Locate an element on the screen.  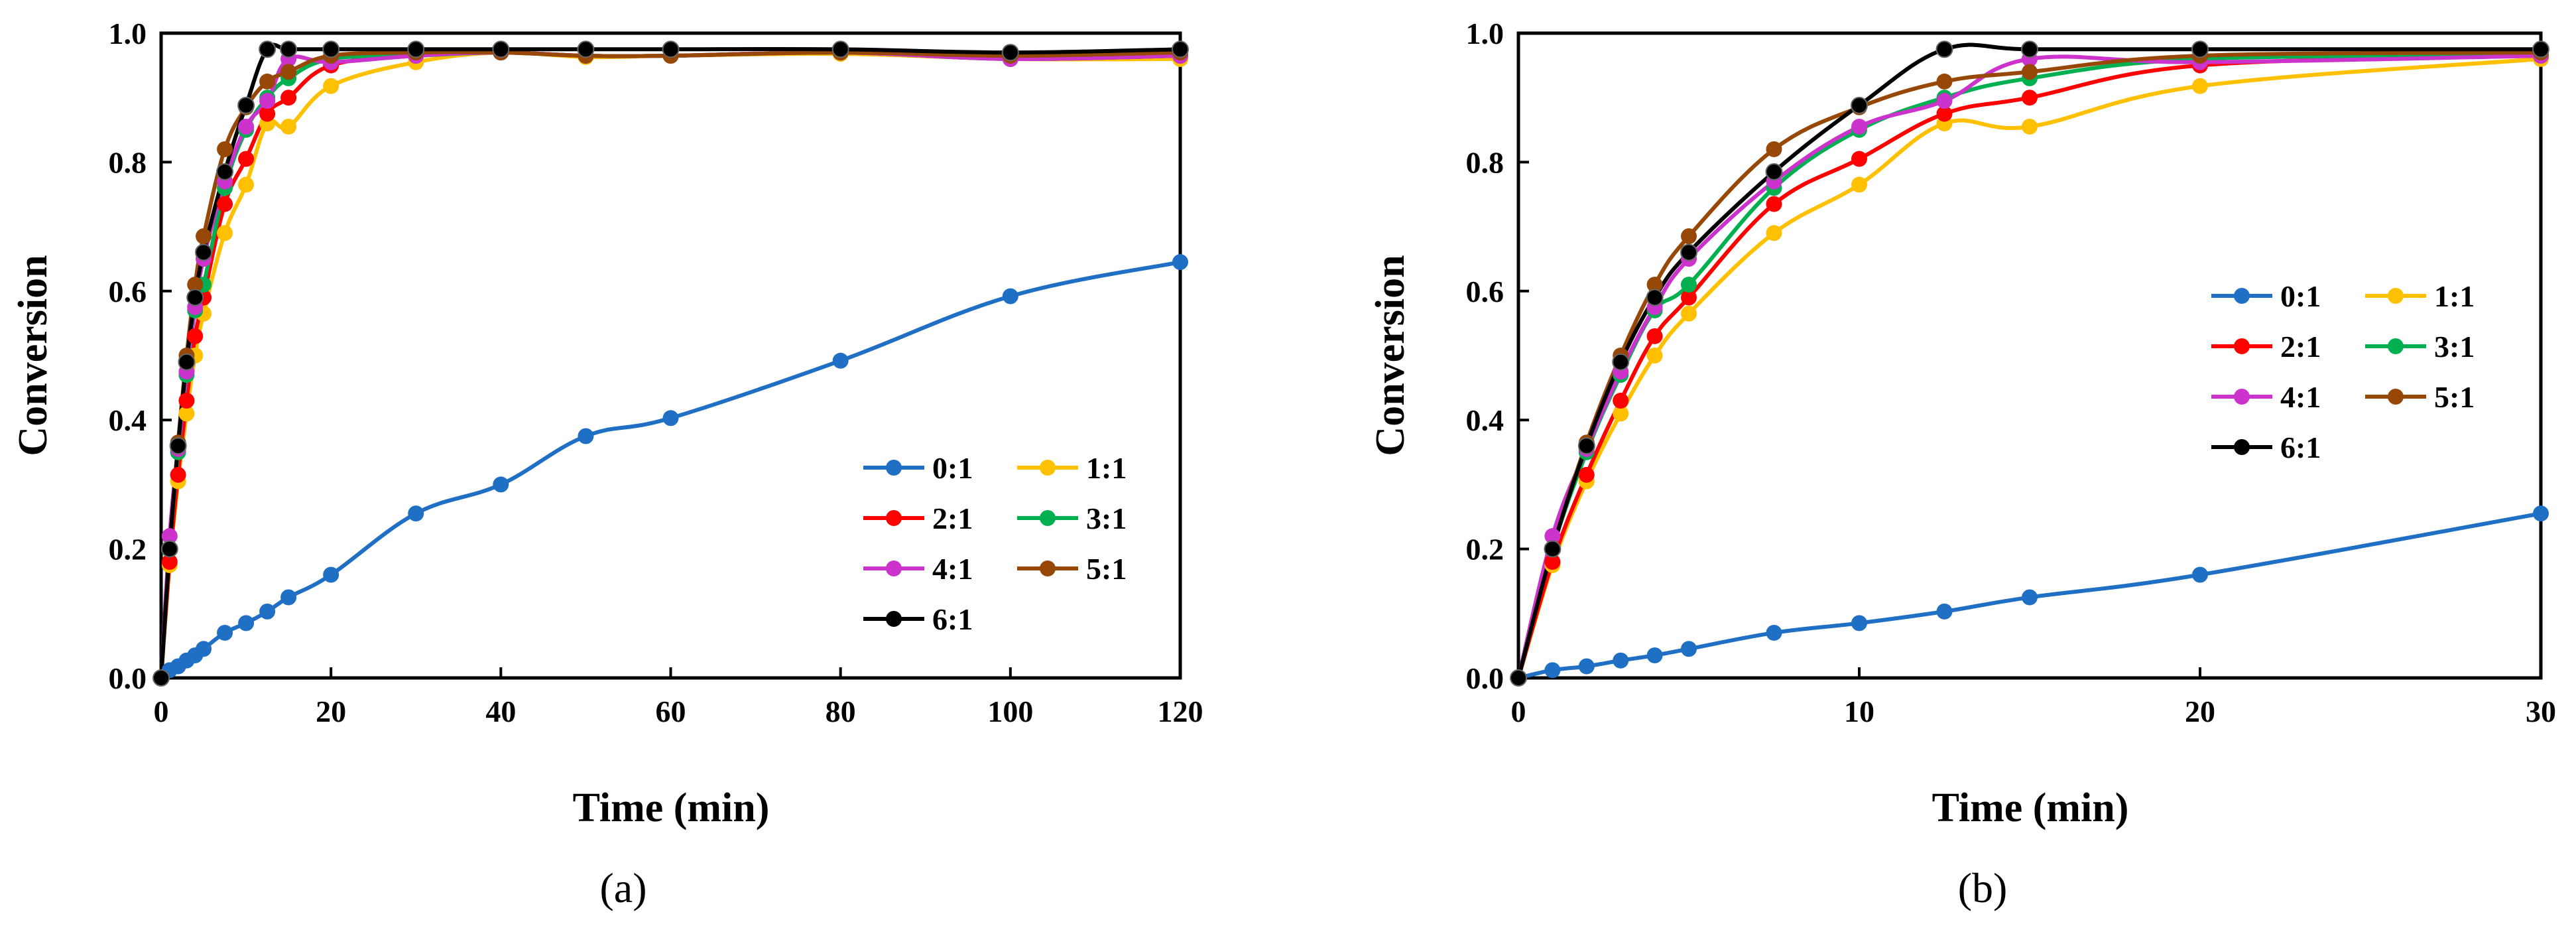
y-tick-label: 0.4 is located at coordinates (1485, 420).